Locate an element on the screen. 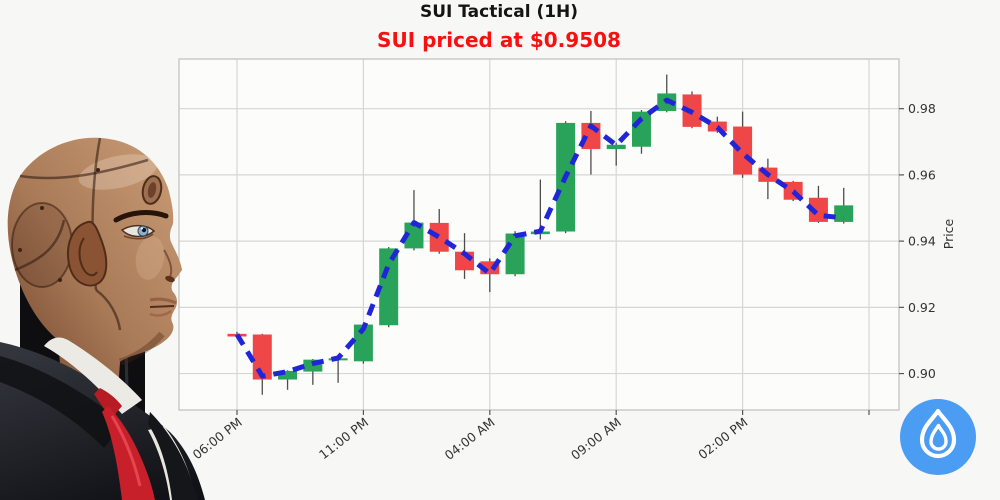 This screenshot has height=500, width=1000. y-tick-label: 0.92 is located at coordinates (922, 307).